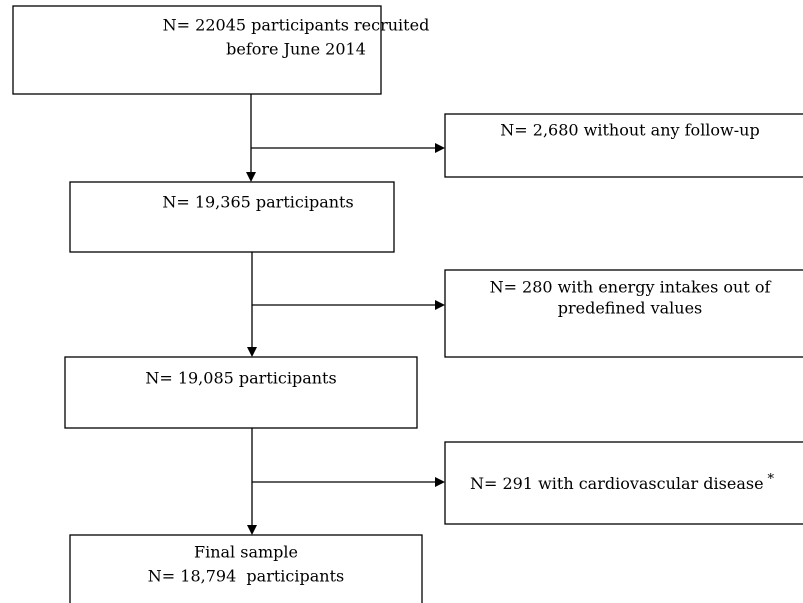 This screenshot has height=603, width=803. What do you see at coordinates (630, 308) in the screenshot?
I see `box-text: predefined values` at bounding box center [630, 308].